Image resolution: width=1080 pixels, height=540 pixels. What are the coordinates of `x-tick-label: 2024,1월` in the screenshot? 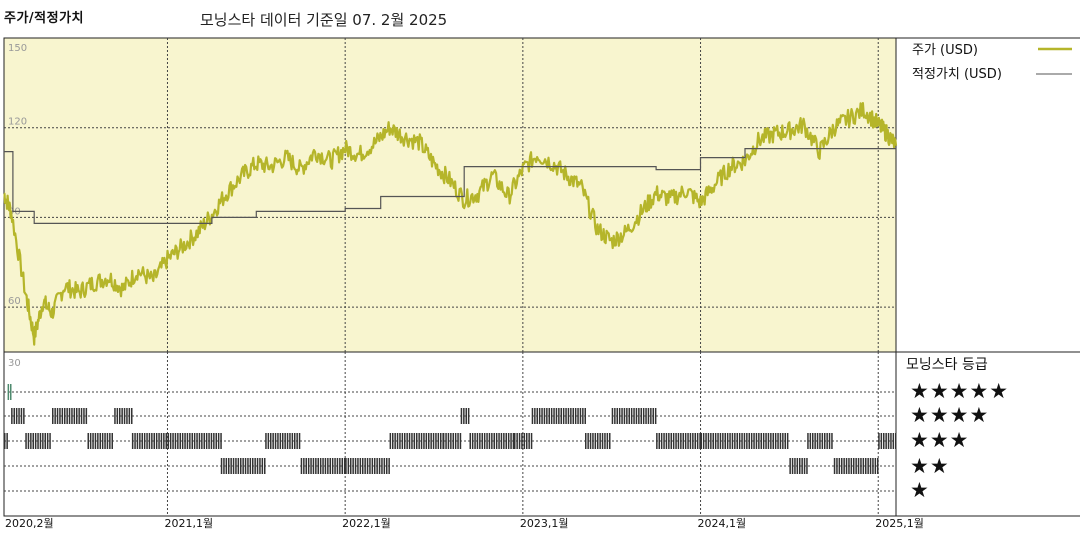 It's located at (722, 523).